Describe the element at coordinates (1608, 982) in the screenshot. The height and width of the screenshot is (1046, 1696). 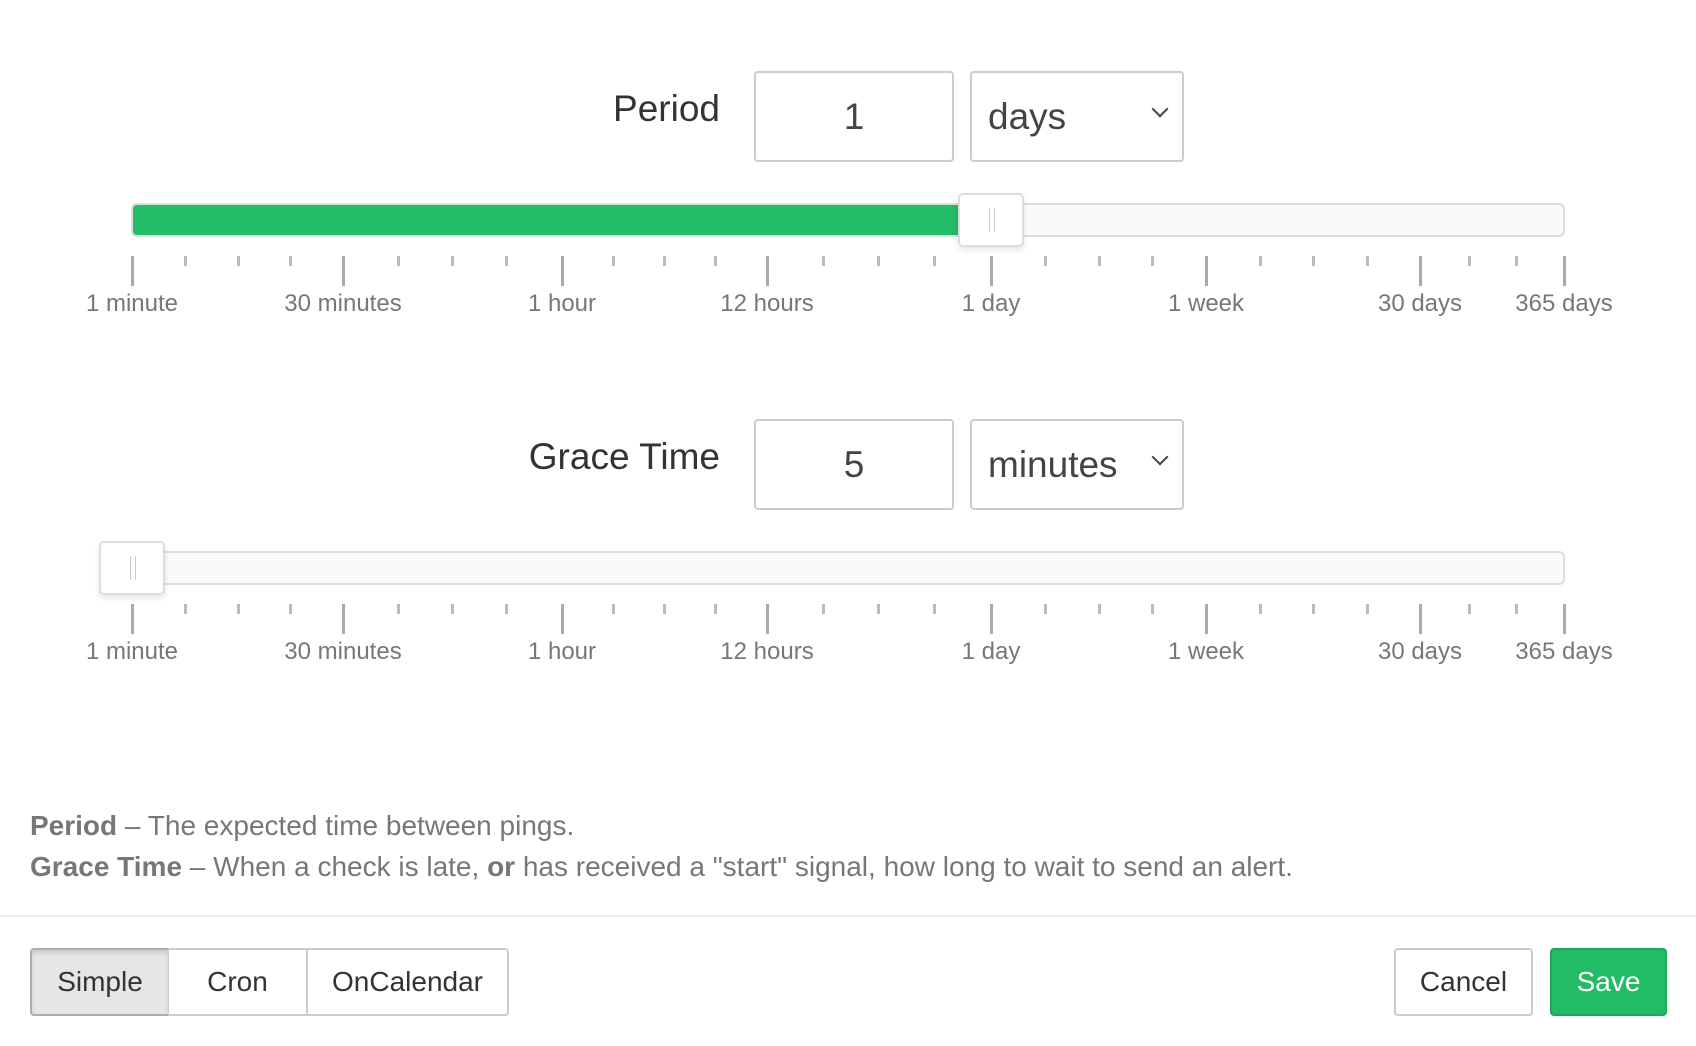
I see `save-button: Save` at that location.